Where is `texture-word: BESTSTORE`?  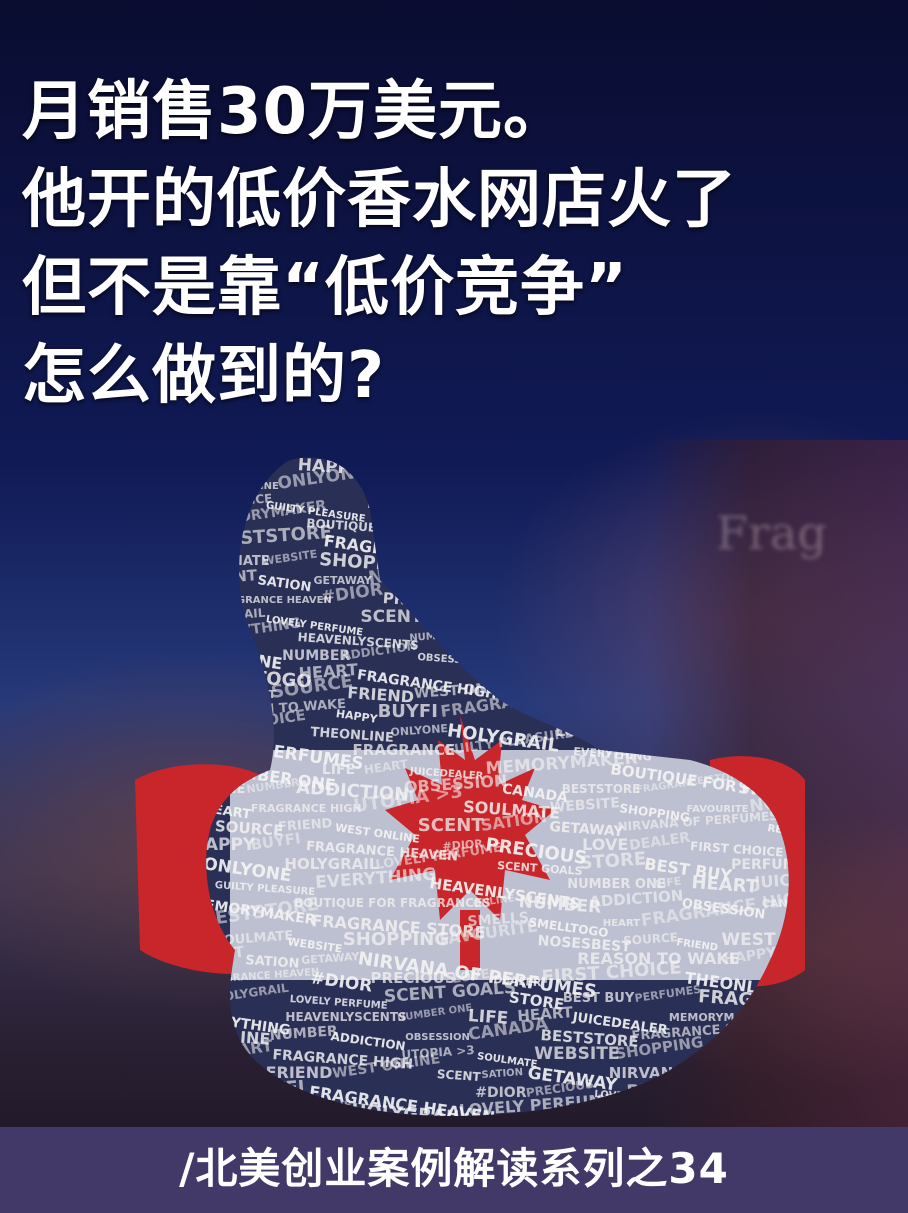 texture-word: BESTSTORE is located at coordinates (602, 662).